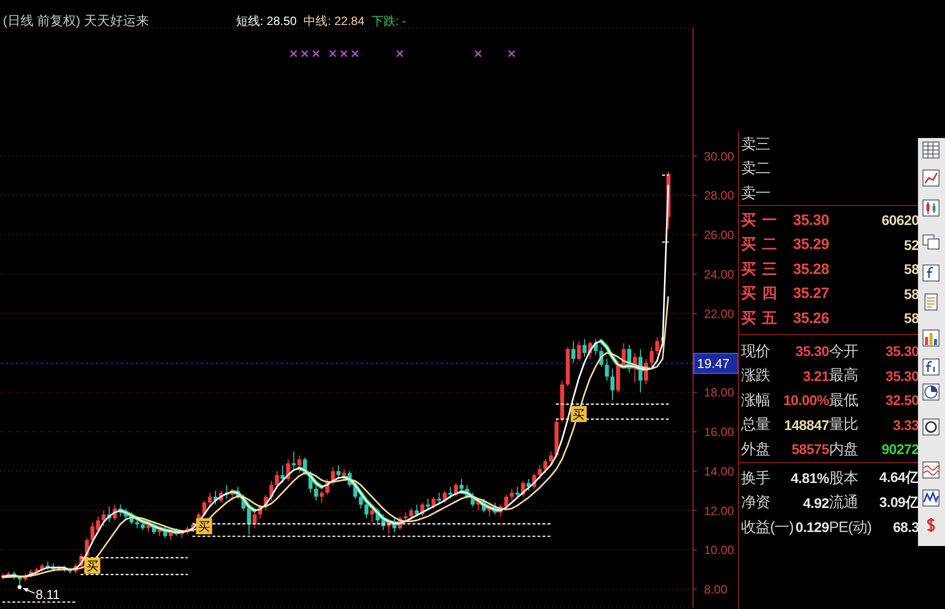 The height and width of the screenshot is (609, 945). Describe the element at coordinates (785, 318) in the screenshot. I see `text: 买五 35.26` at that location.